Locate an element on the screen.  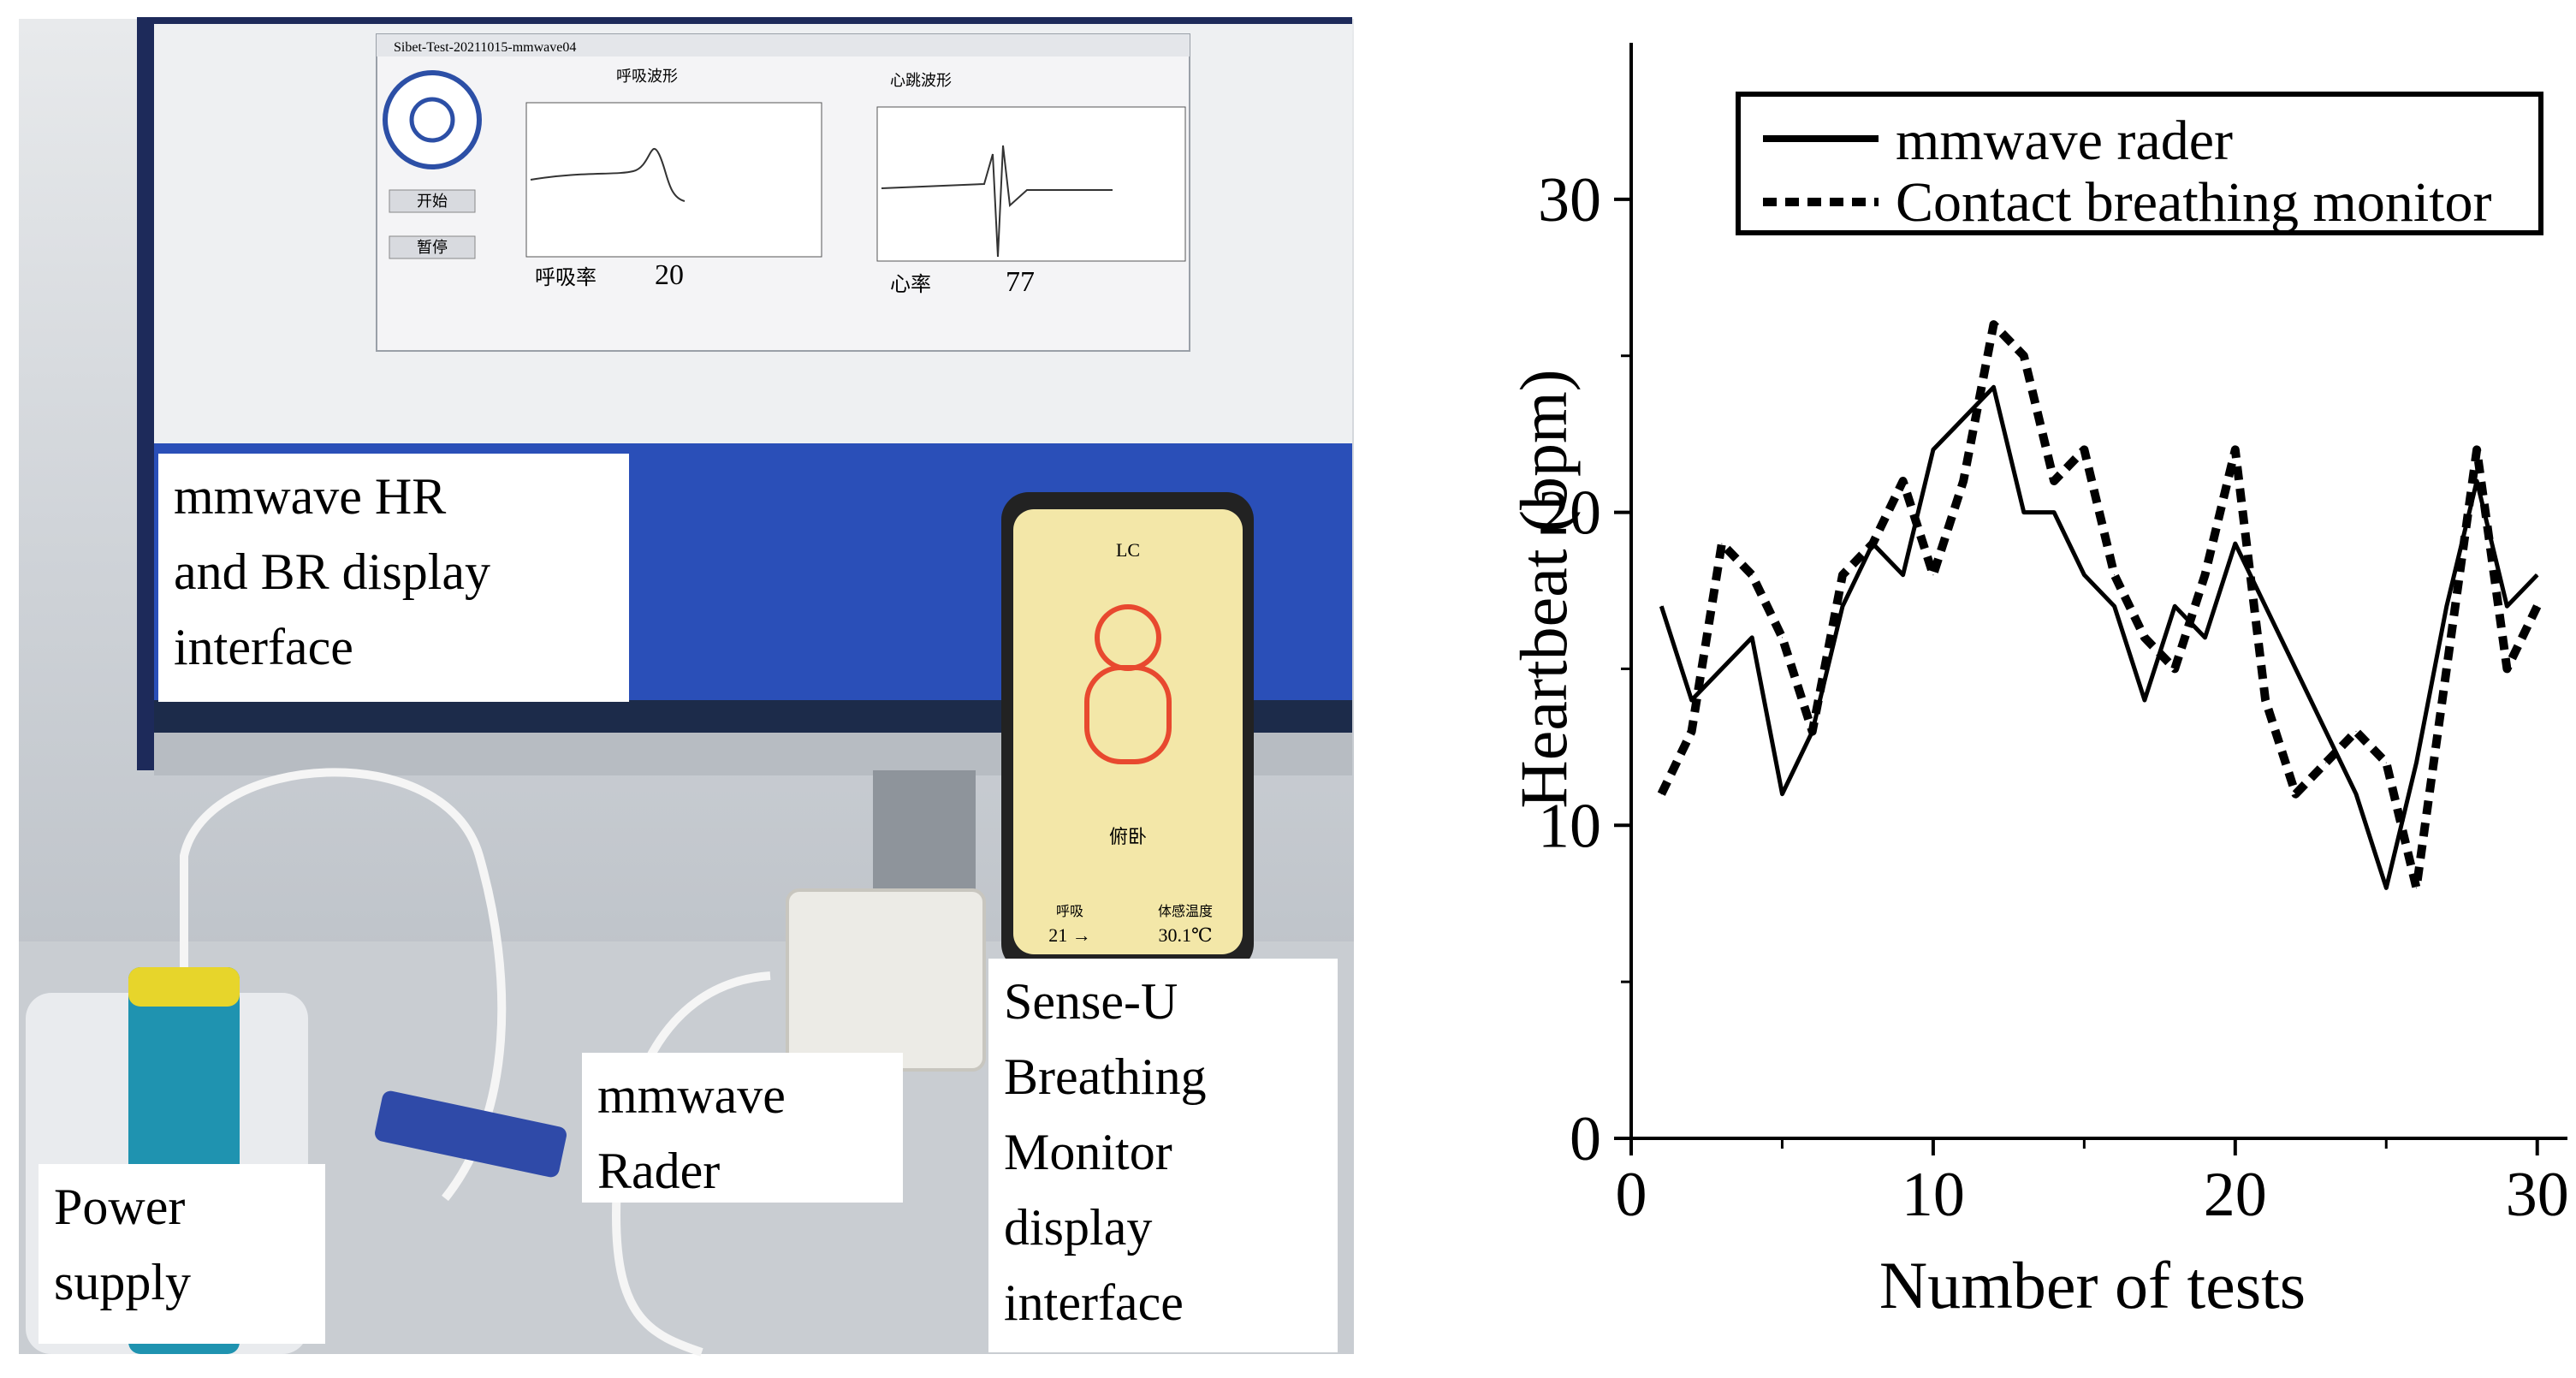
usb-cable-power is located at coordinates (343, 985).